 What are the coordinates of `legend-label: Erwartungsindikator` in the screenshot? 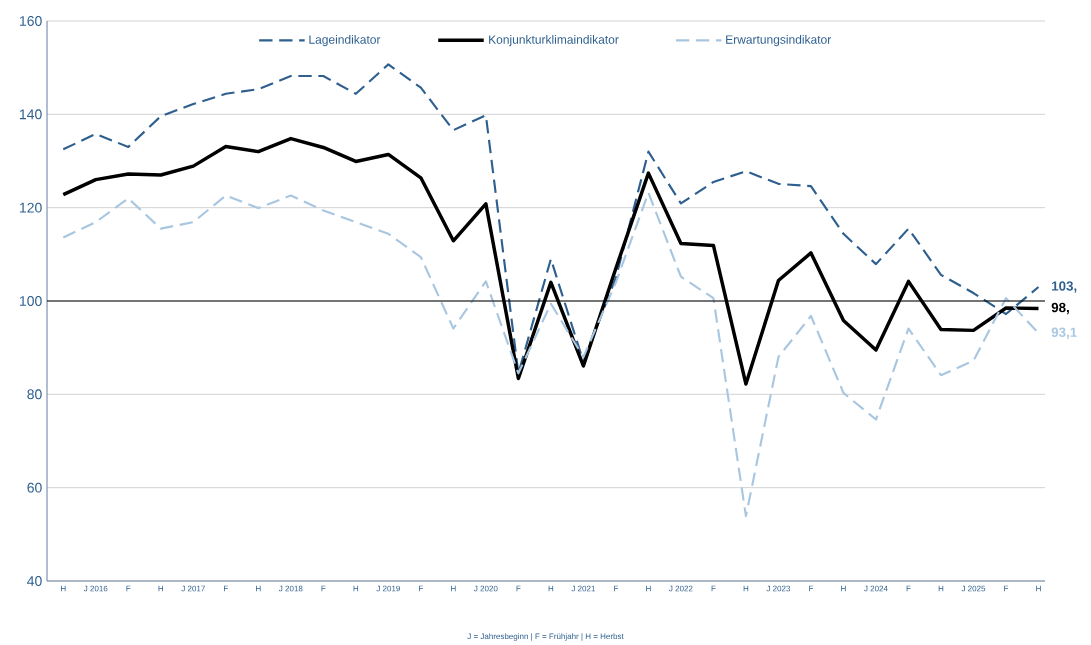 It's located at (779, 40).